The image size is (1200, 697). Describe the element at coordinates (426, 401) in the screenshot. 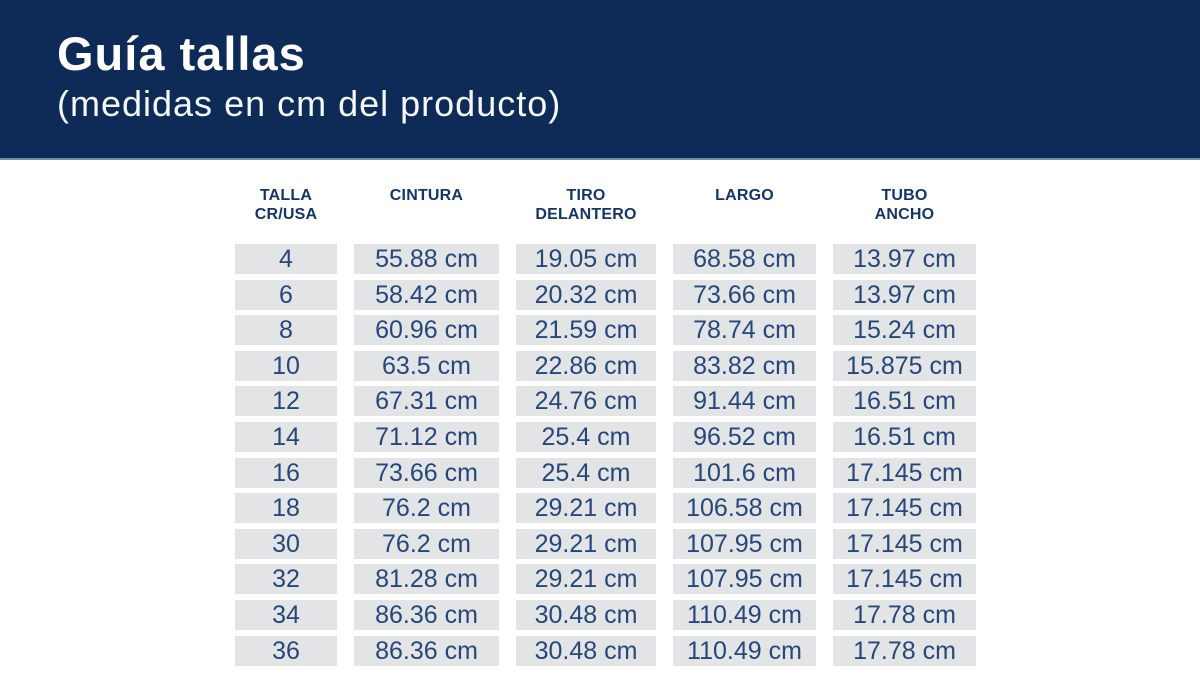

I see `table-cell: 67.31 cm` at that location.